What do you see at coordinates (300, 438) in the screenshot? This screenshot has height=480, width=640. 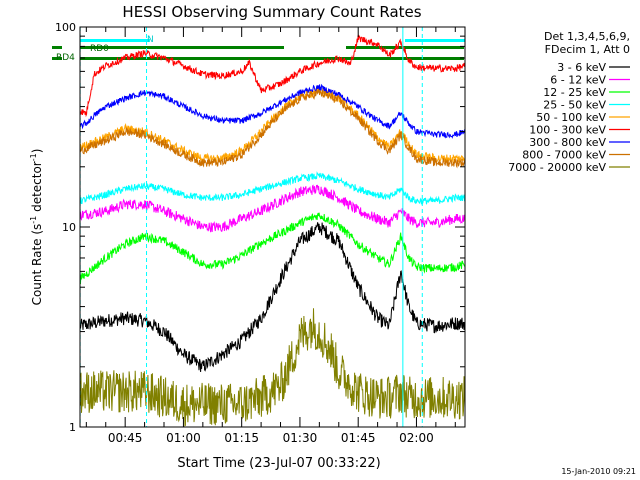 I see `x-tick-label-3: 01:30` at bounding box center [300, 438].